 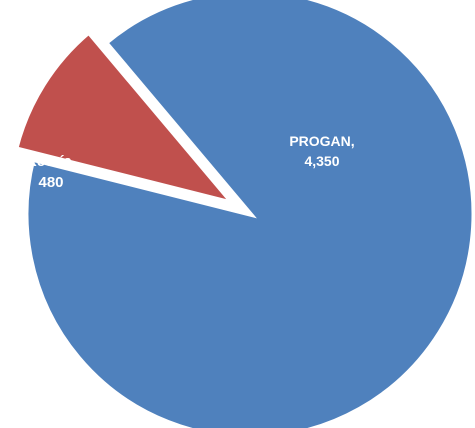 What do you see at coordinates (321, 141) in the screenshot?
I see `data-label-progan-category: PROGAN,` at bounding box center [321, 141].